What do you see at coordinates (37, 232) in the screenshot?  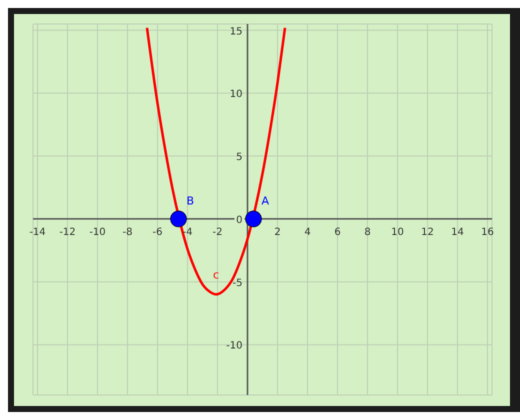 I see `x-tick-label: -14` at bounding box center [37, 232].